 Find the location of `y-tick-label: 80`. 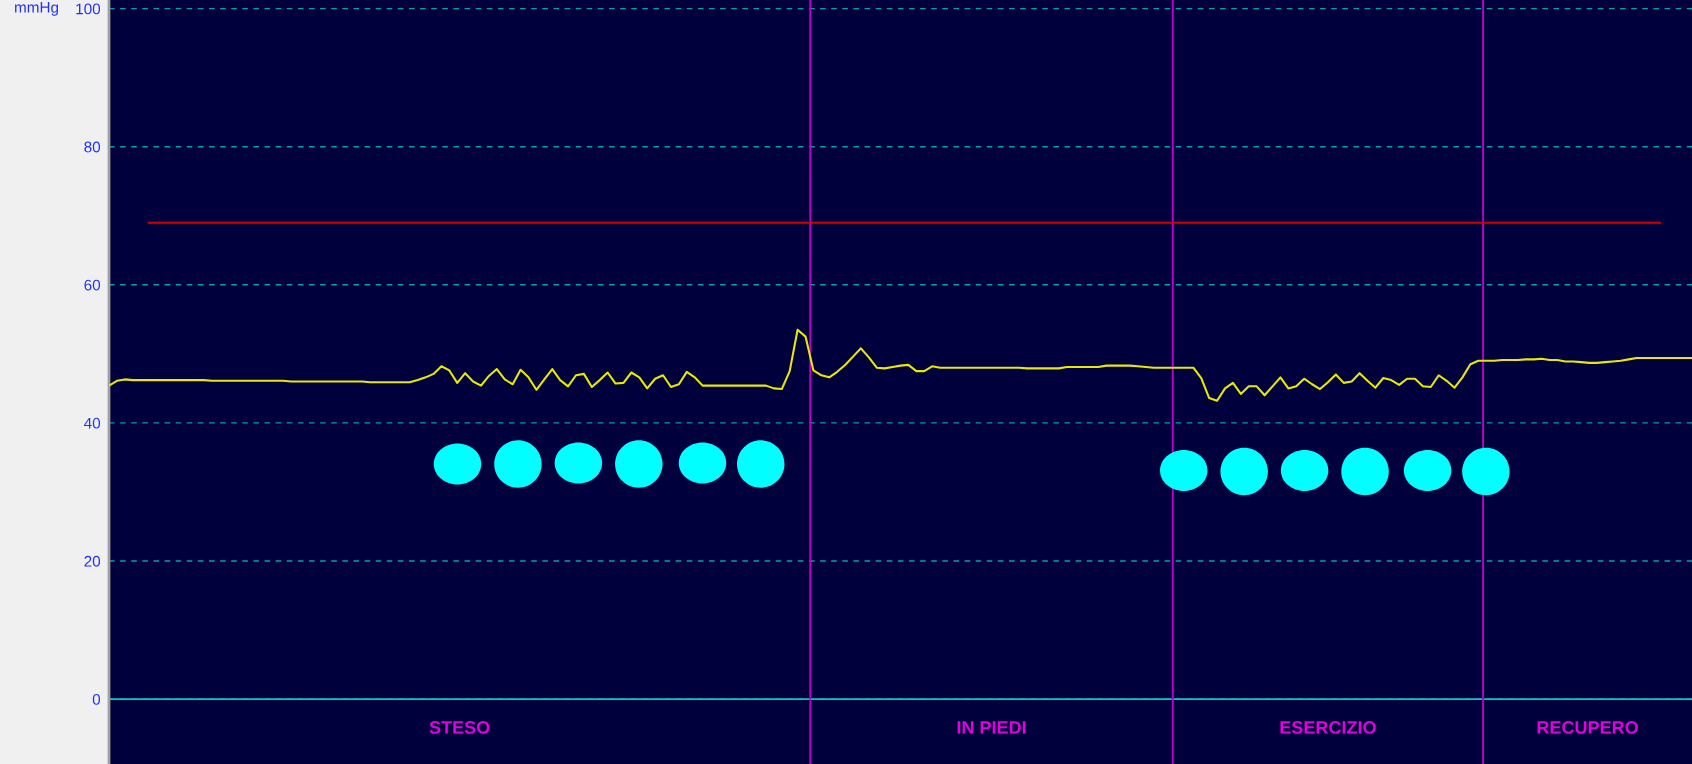

y-tick-label: 80 is located at coordinates (92, 147).